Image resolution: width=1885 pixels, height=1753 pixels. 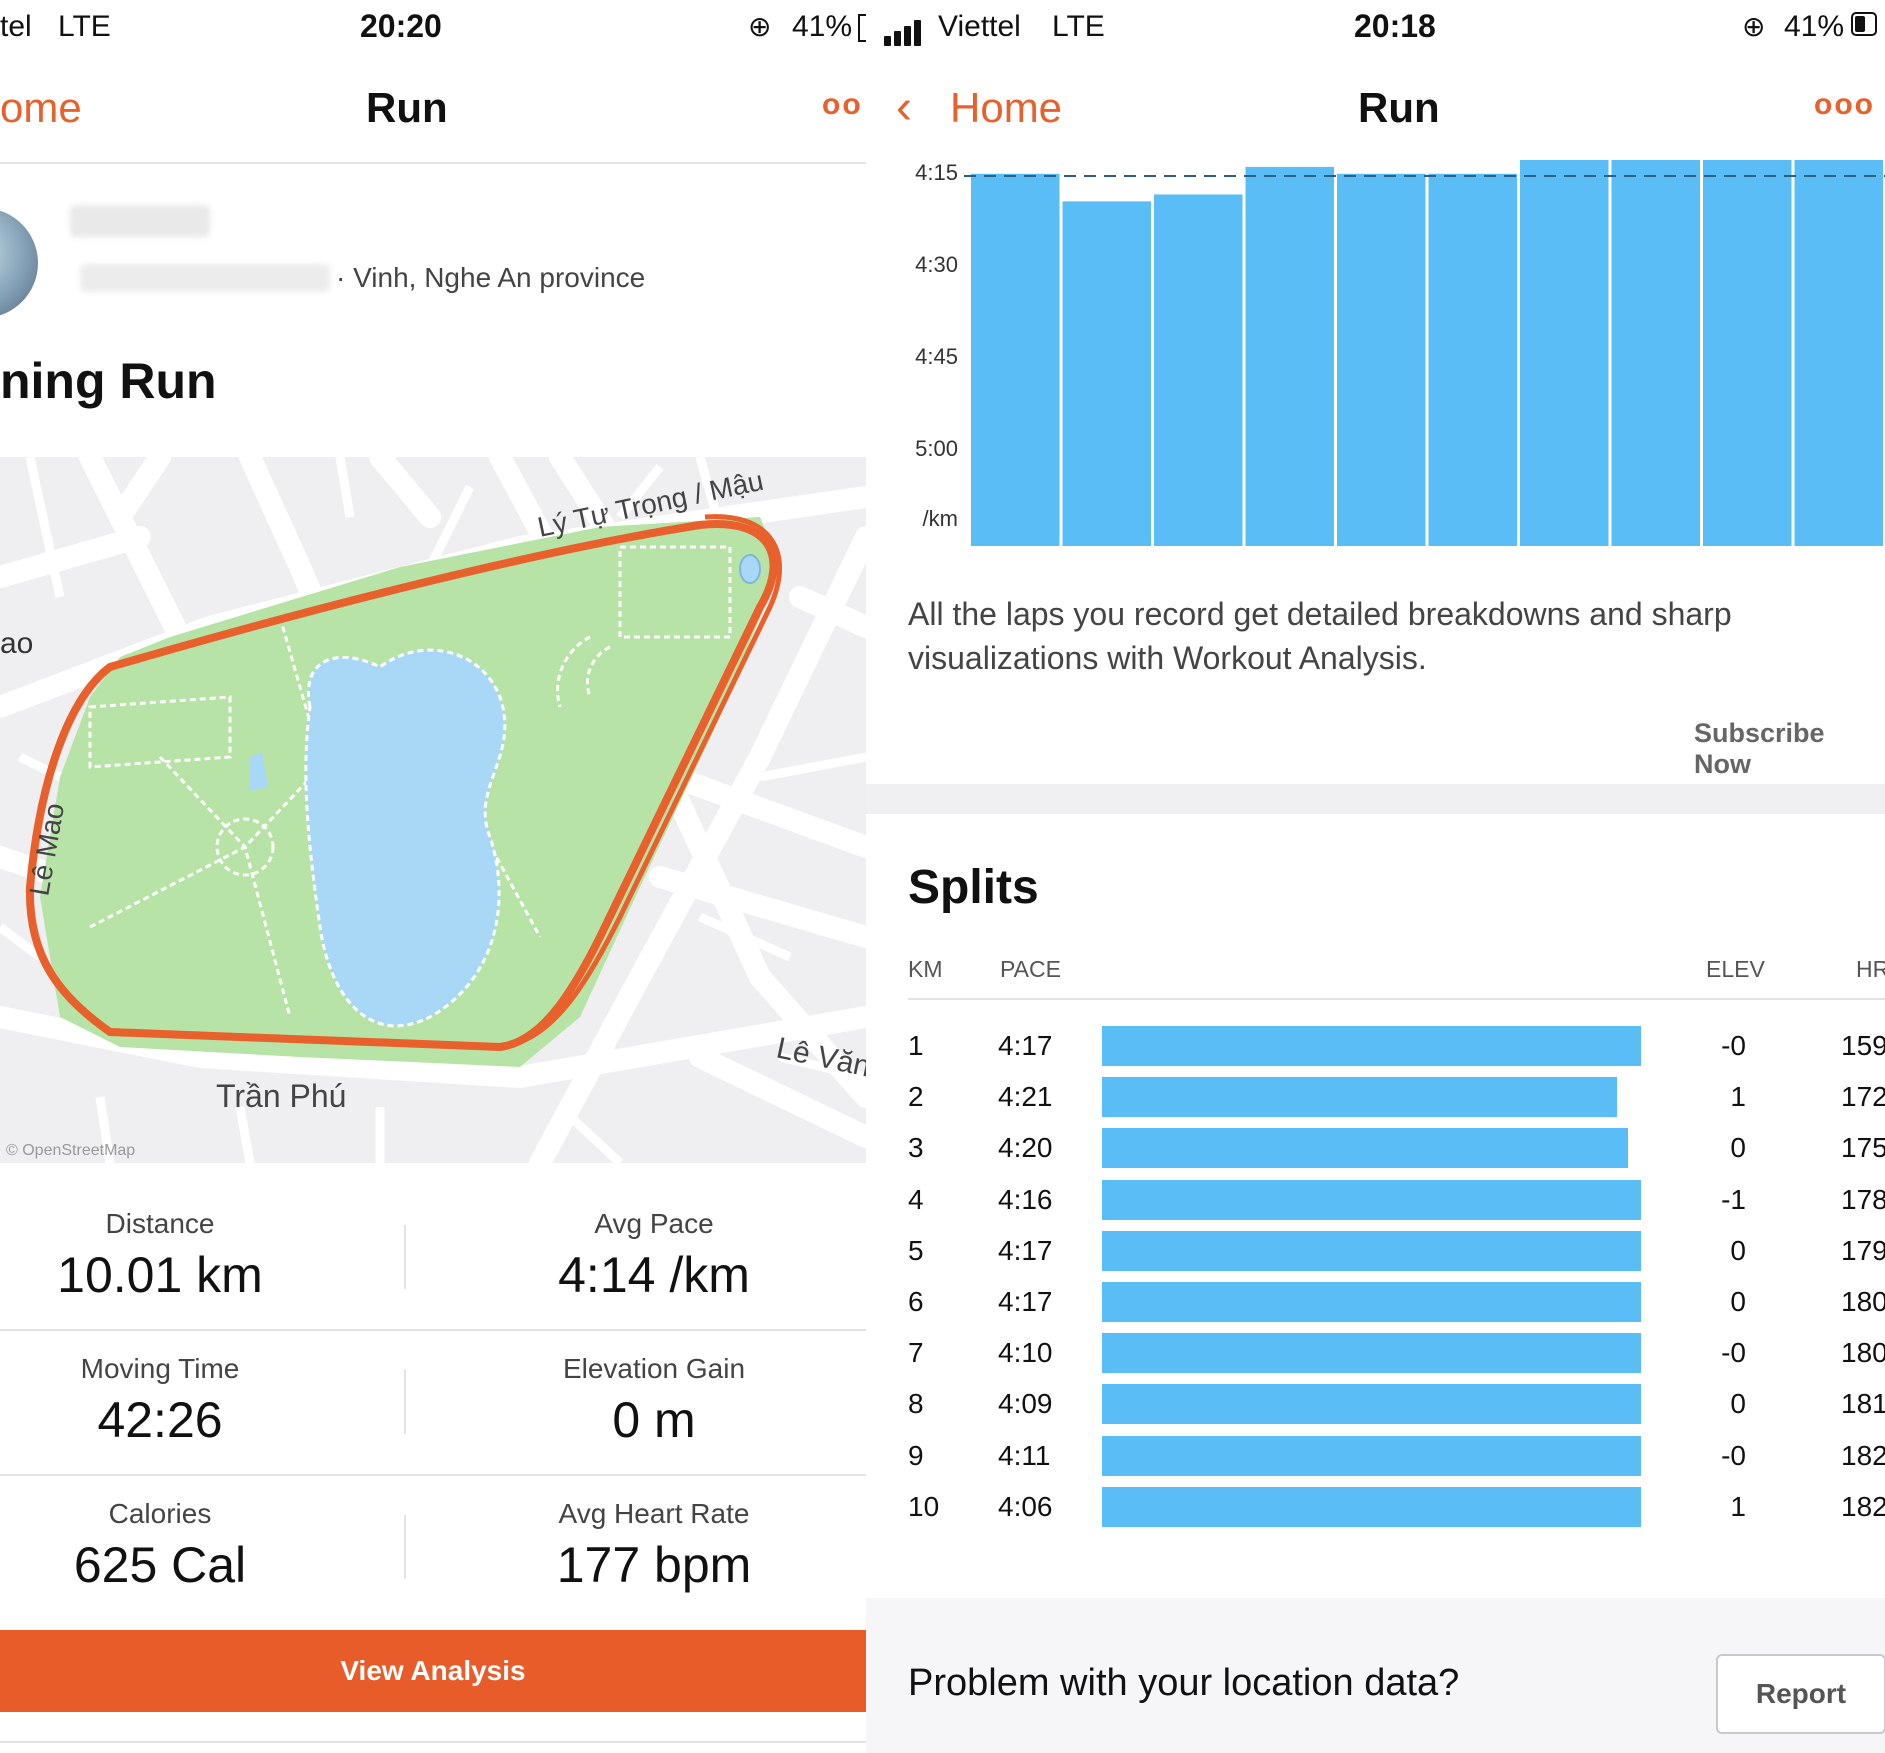 I want to click on y-tick-label: /km, so click(x=940, y=518).